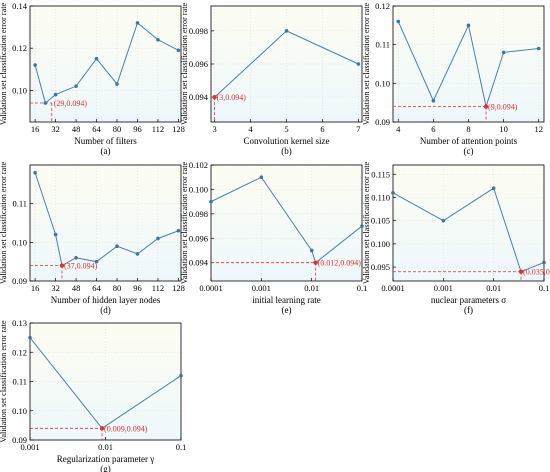  Describe the element at coordinates (181, 447) in the screenshot. I see `x-tick-label: 0.1` at that location.